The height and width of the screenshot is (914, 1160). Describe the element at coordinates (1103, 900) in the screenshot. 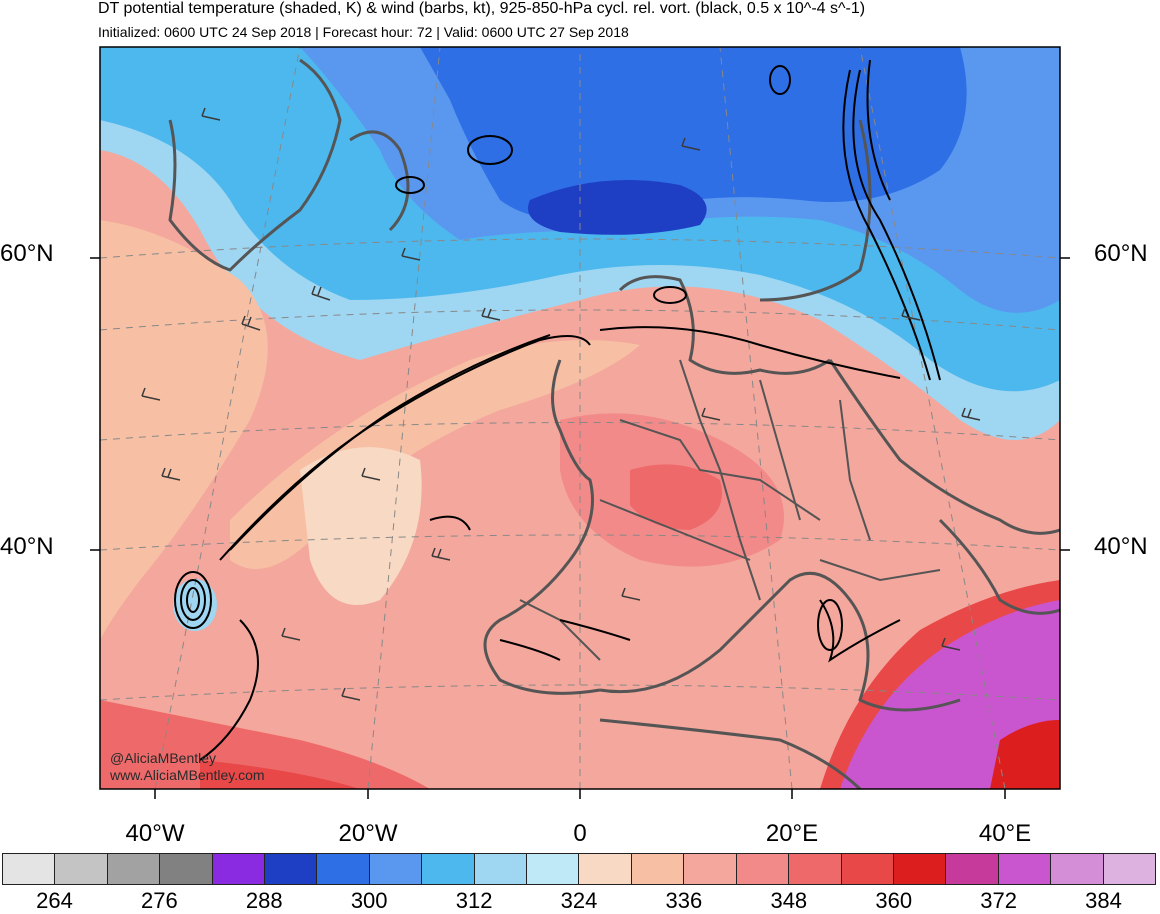

I see `colorbar-label: 384` at that location.